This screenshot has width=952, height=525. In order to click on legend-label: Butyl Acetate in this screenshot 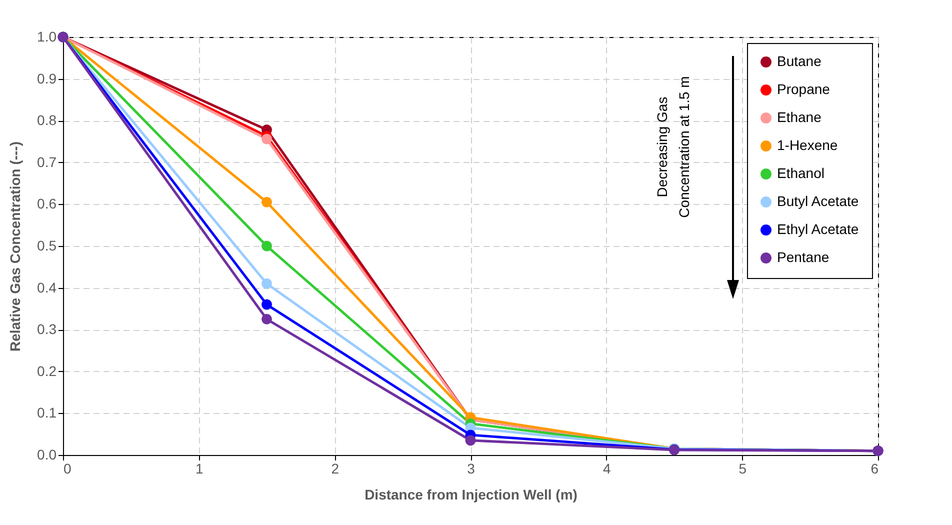, I will do `click(818, 201)`.